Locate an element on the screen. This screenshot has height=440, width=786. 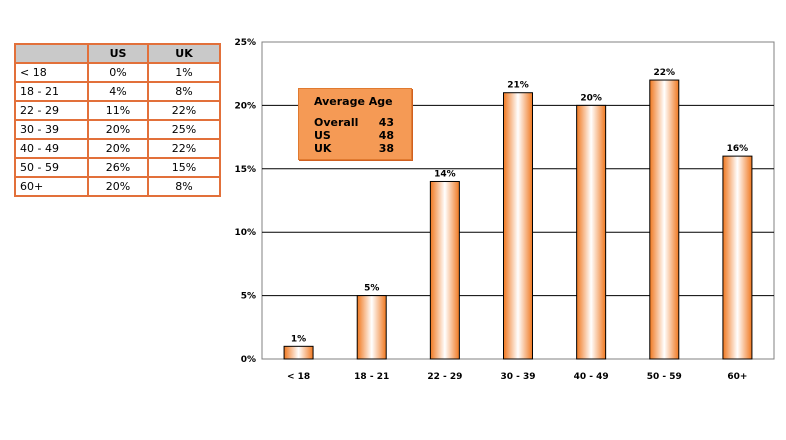
average-age-value: 48 is located at coordinates (386, 135).